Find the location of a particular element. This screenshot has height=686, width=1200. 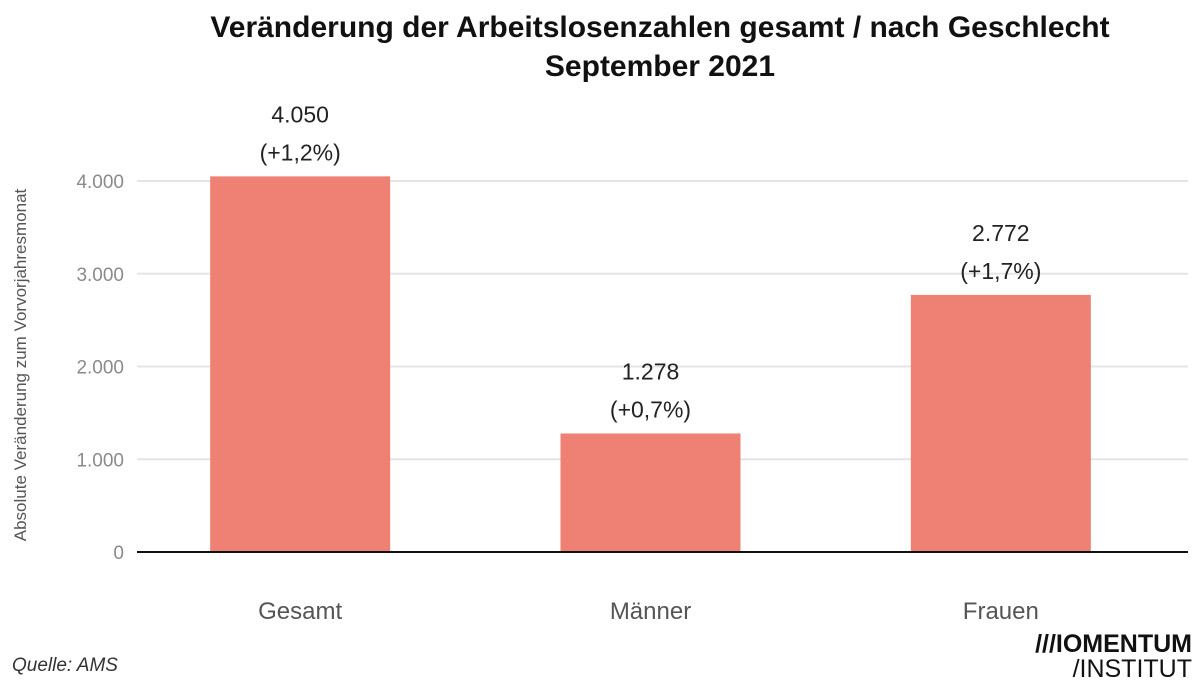

y-axis-ticks: 0 1.000 2.000 3.000 4.000 is located at coordinates (100, 368).